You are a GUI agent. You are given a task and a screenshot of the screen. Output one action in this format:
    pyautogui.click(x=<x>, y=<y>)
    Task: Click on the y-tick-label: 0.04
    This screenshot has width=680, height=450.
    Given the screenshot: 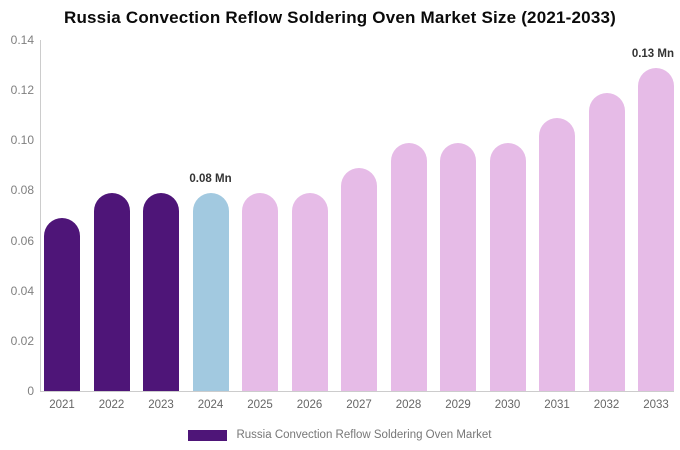 What is the action you would take?
    pyautogui.click(x=22, y=290)
    